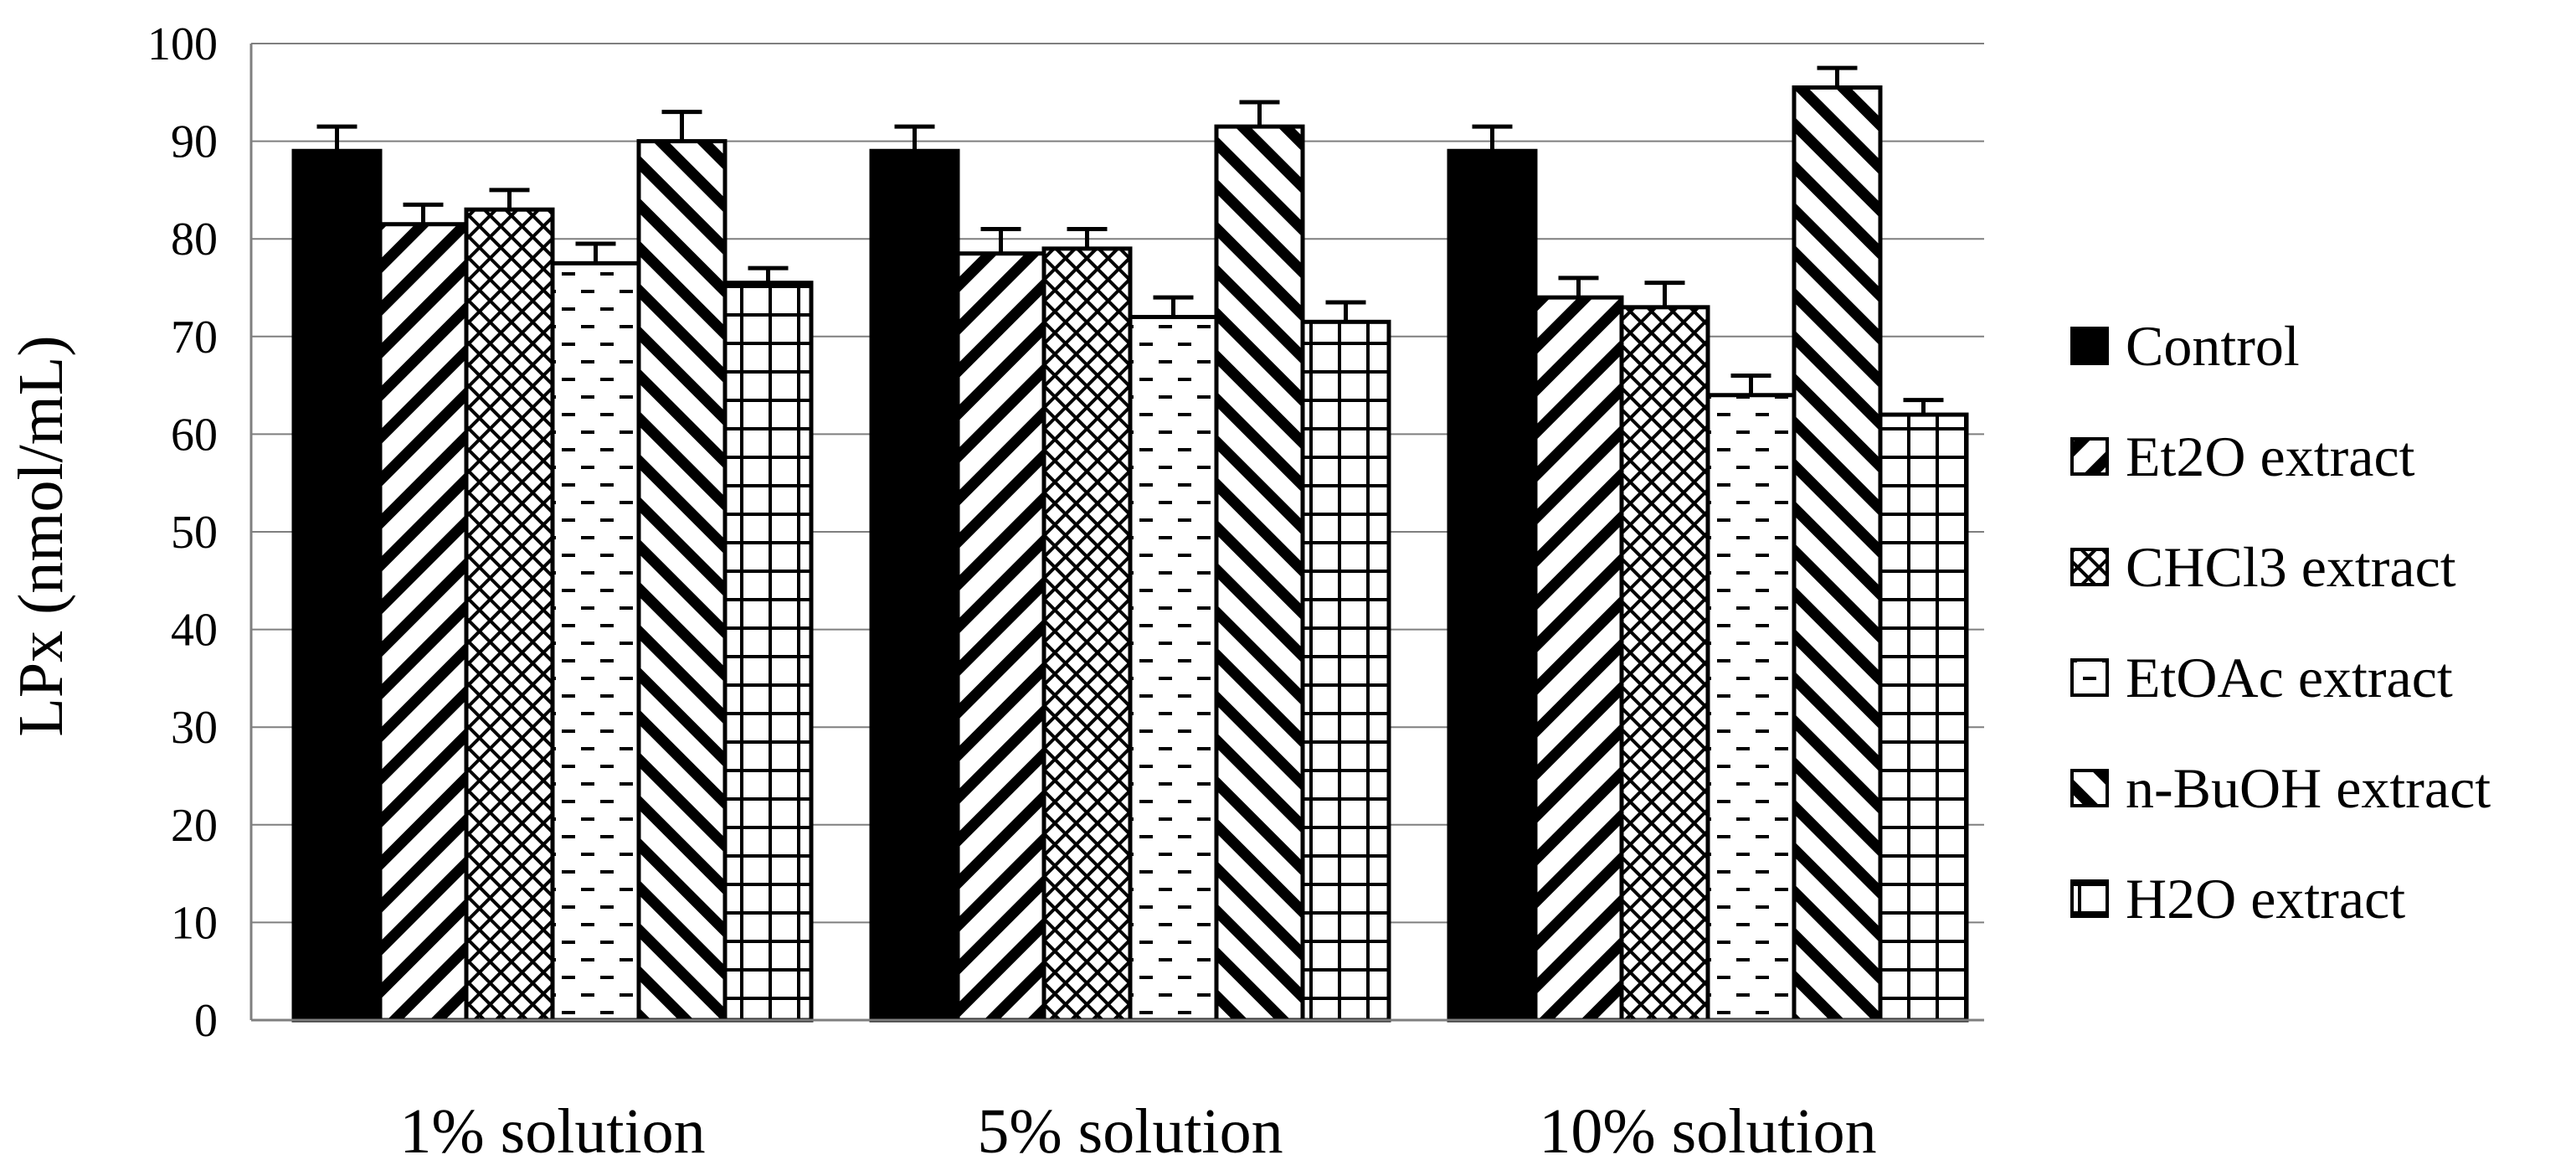 The image size is (2576, 1165). I want to click on bar-h2o-extract-10-solution, so click(1923, 717).